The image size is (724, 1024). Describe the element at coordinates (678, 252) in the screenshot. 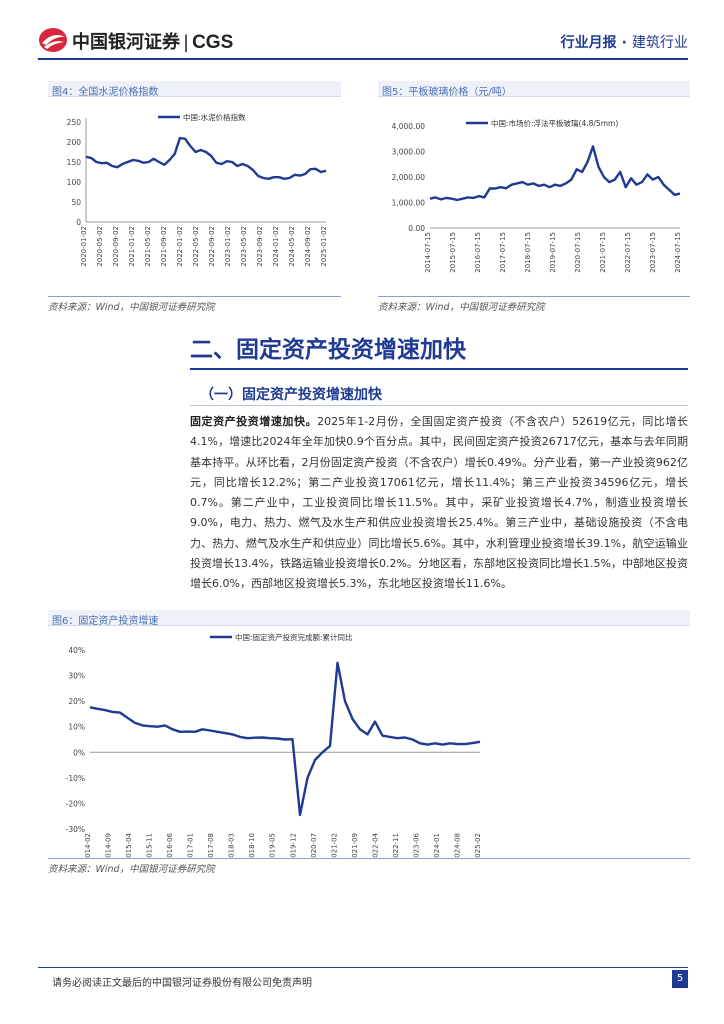

I see `x-tick-label: 2024-07-15` at that location.